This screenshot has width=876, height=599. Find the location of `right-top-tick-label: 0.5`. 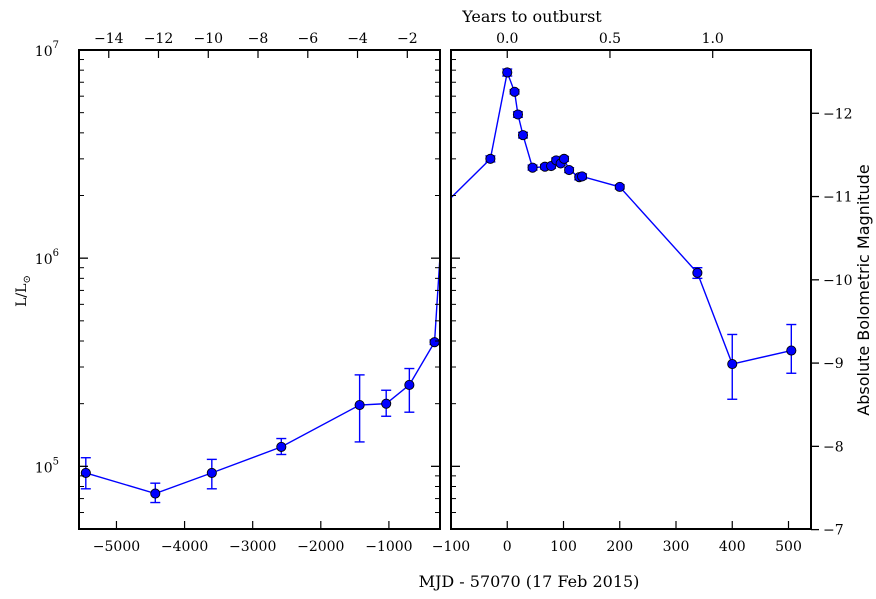

right-top-tick-label: 0.5 is located at coordinates (610, 39).